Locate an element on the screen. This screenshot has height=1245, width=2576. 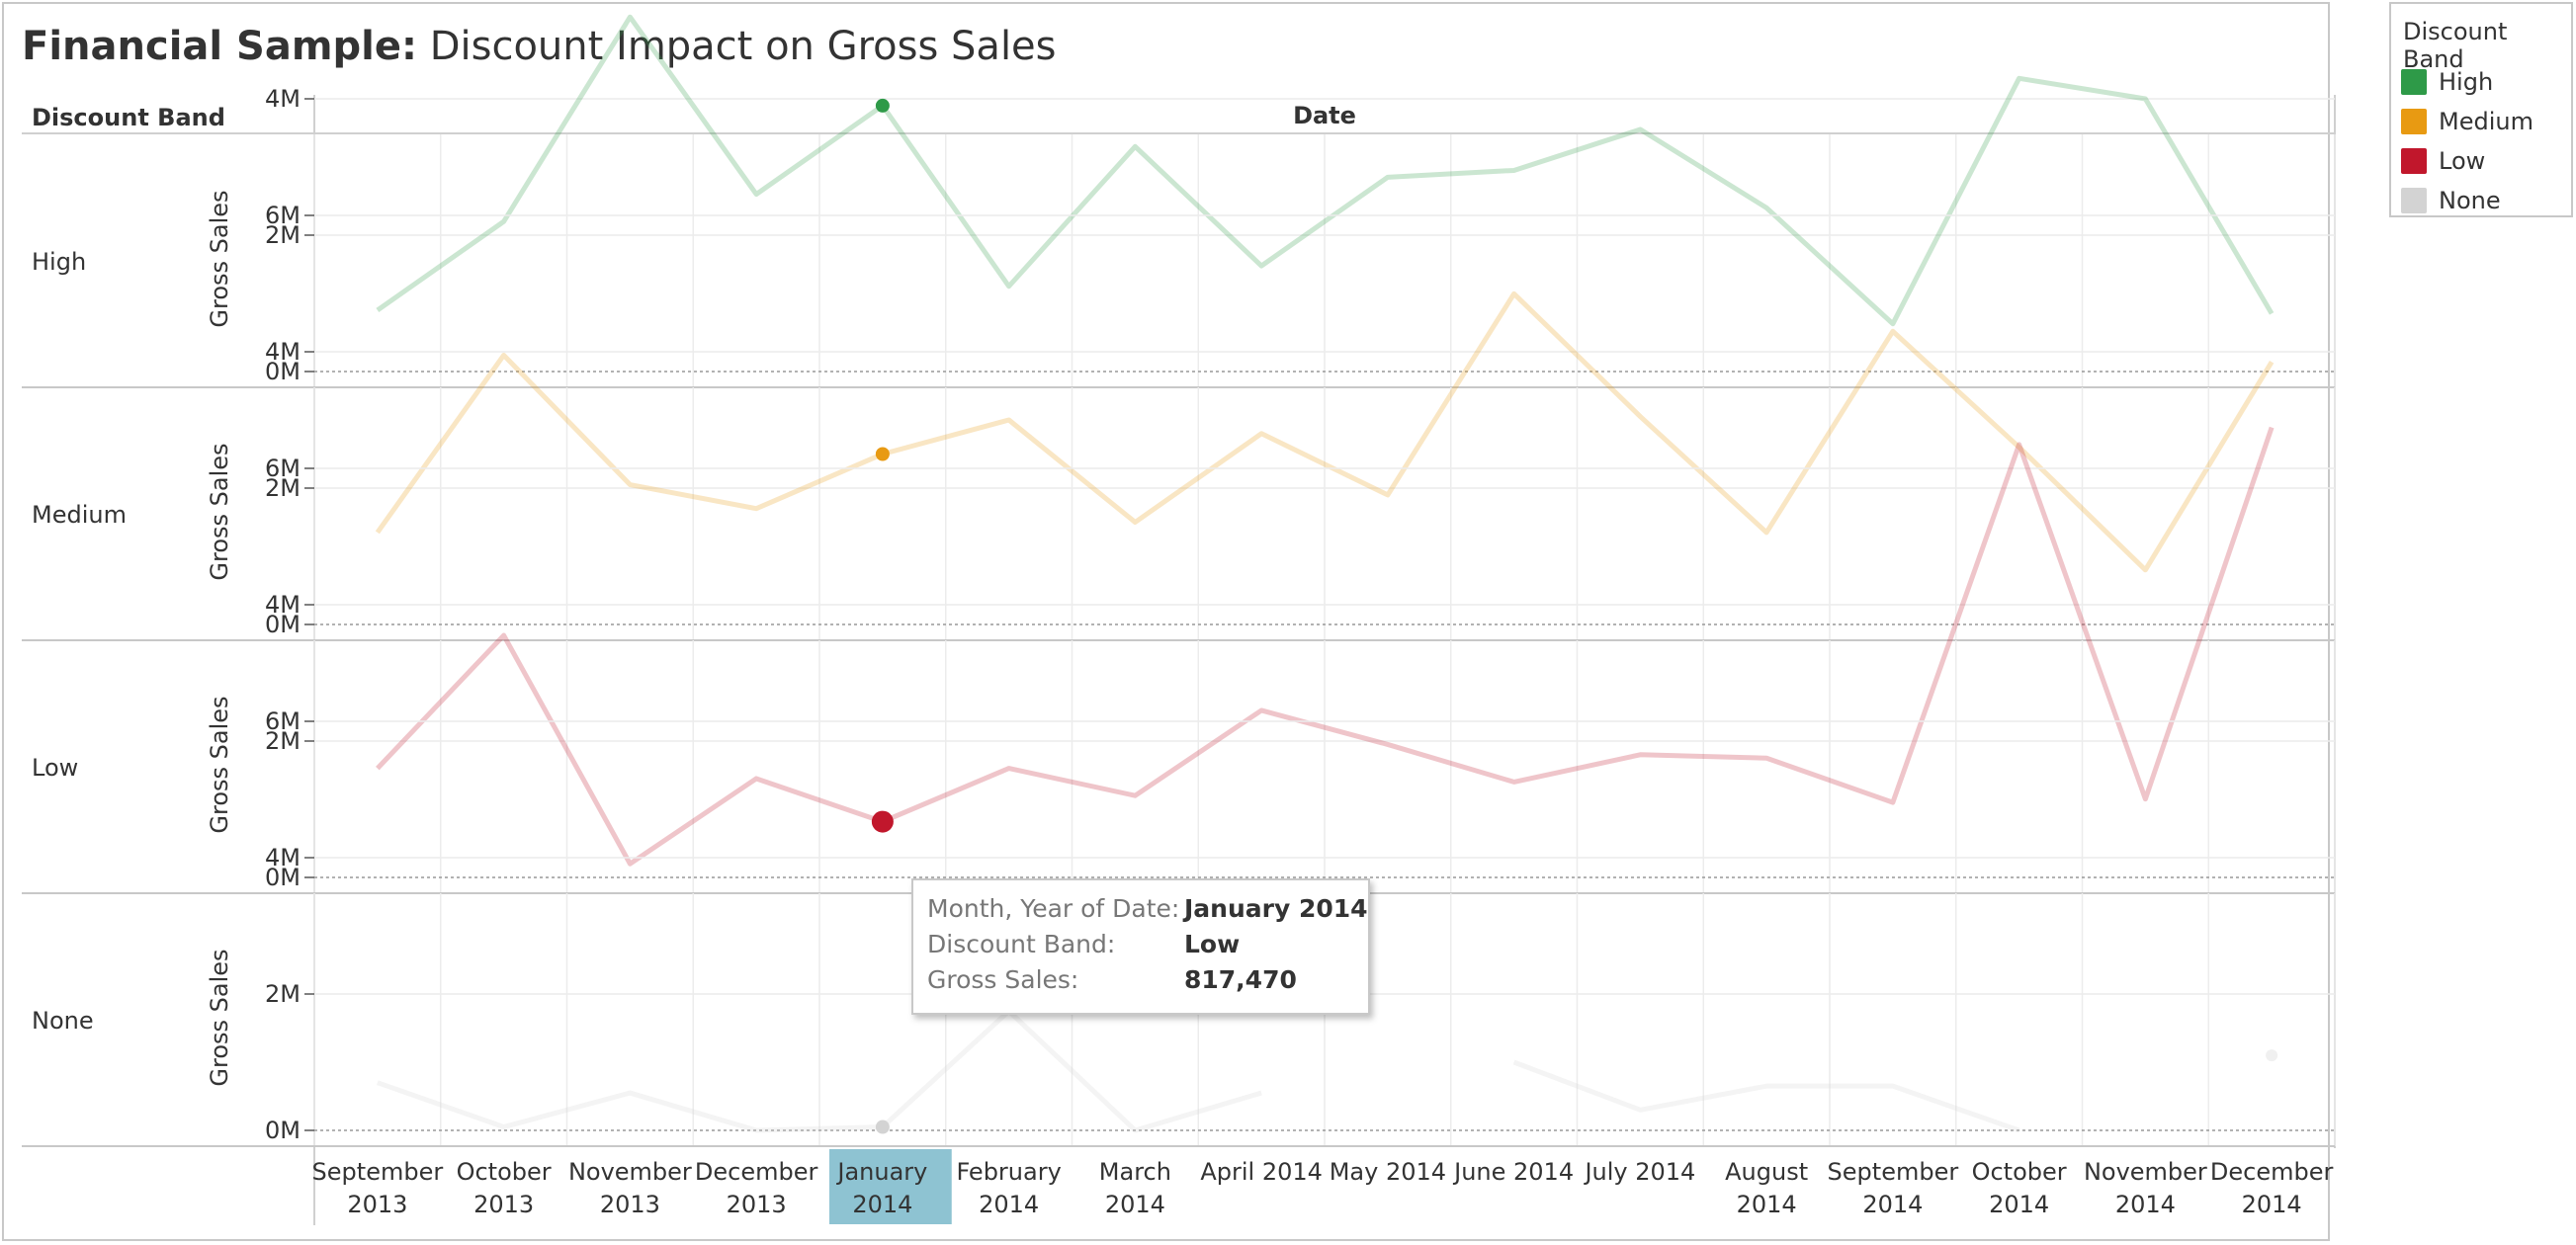
x-tick-label: December 2013 is located at coordinates (756, 1188).